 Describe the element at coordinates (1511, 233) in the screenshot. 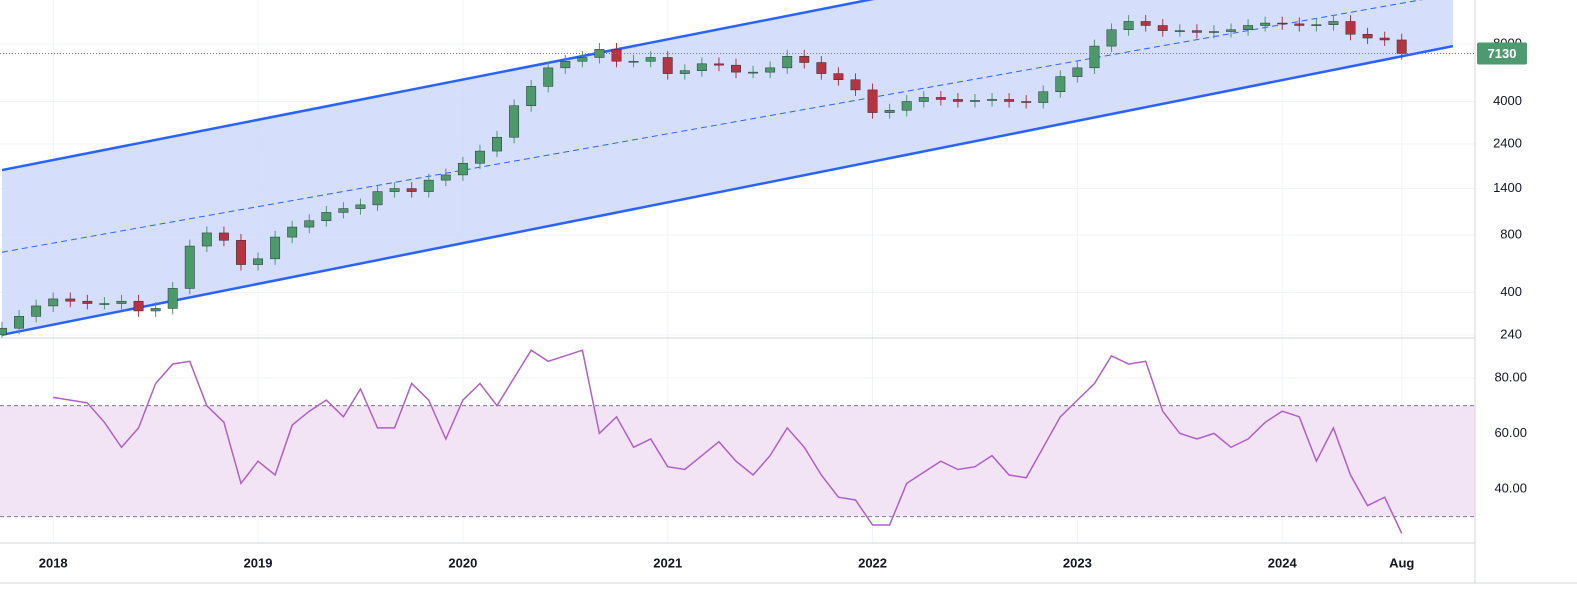

I see `y-tick-label: 800` at that location.